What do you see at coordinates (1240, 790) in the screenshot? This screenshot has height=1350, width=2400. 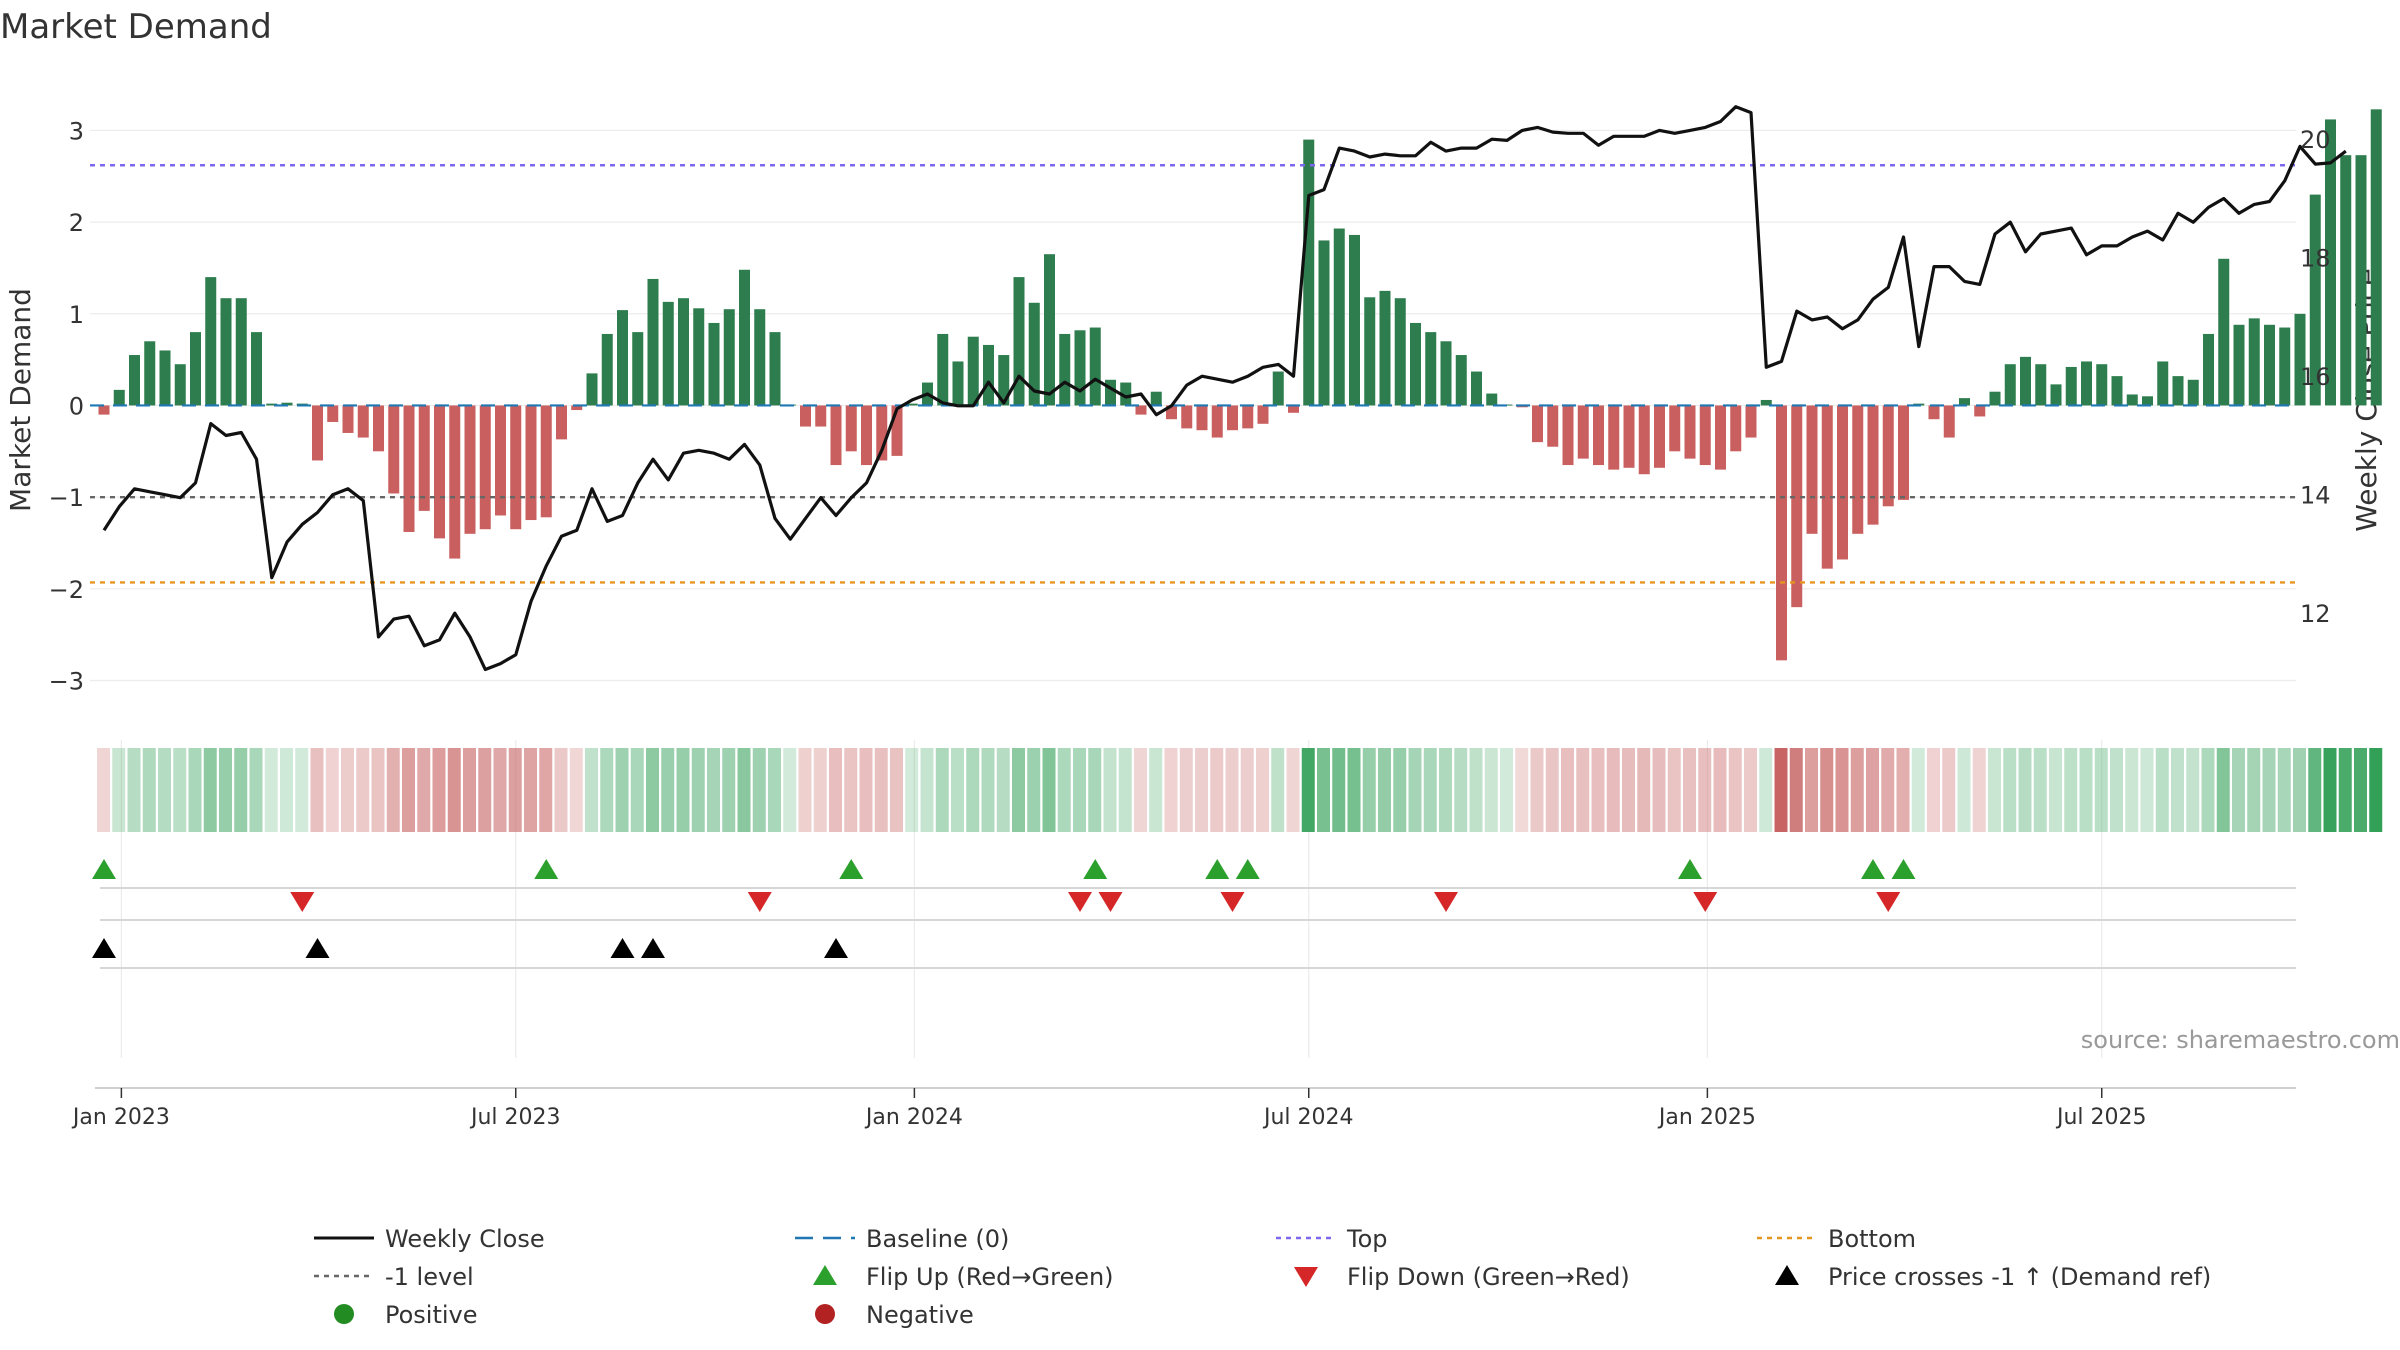 I see `demand-heat-strip` at bounding box center [1240, 790].